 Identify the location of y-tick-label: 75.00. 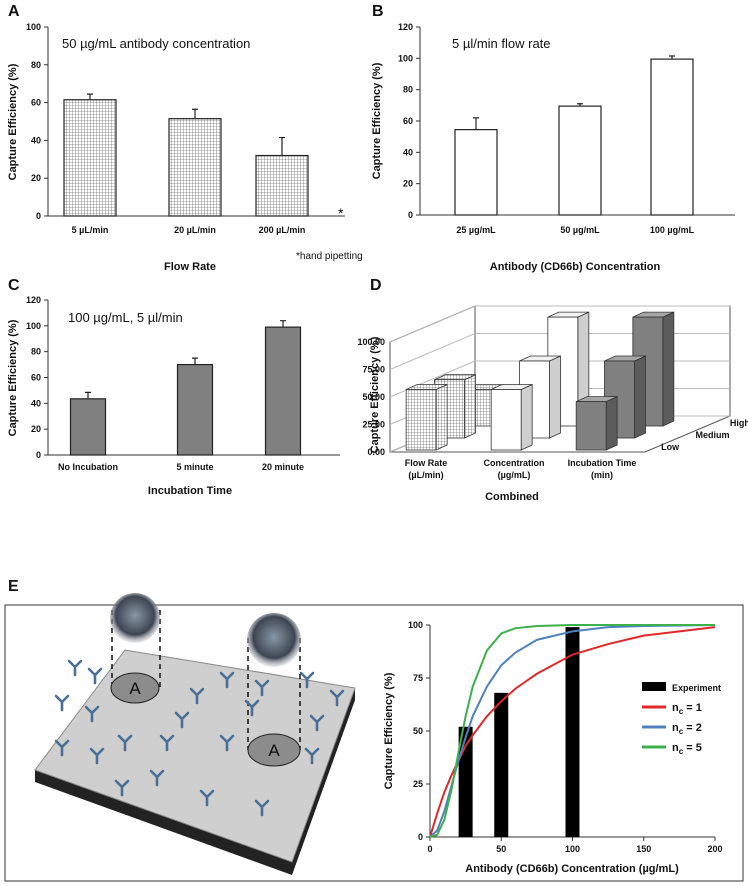
(373, 370).